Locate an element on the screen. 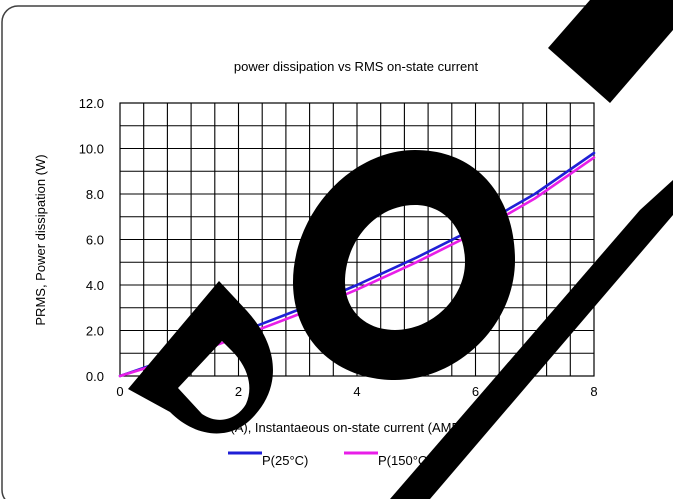  x-axis-ticks: 0 2 4 6 8 is located at coordinates (356, 391).